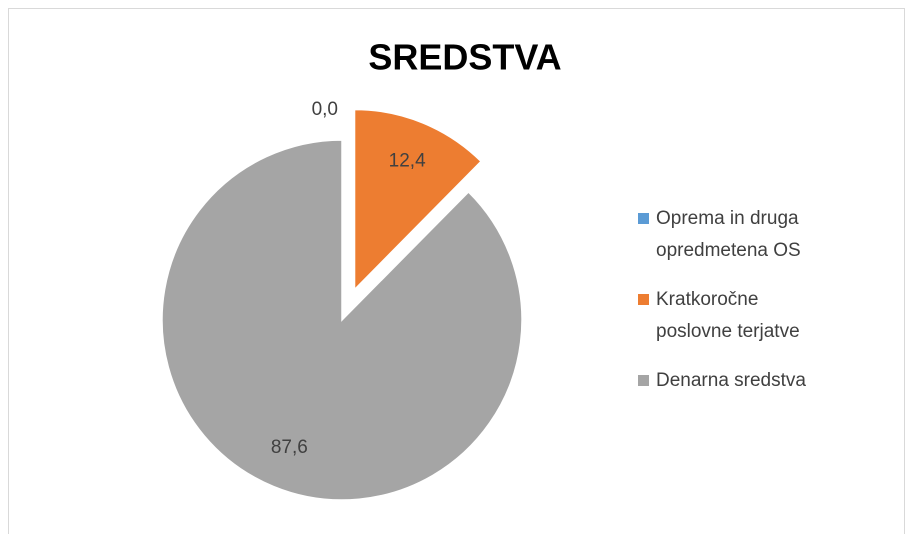  I want to click on legend-label: Denarna sredstva, so click(731, 380).